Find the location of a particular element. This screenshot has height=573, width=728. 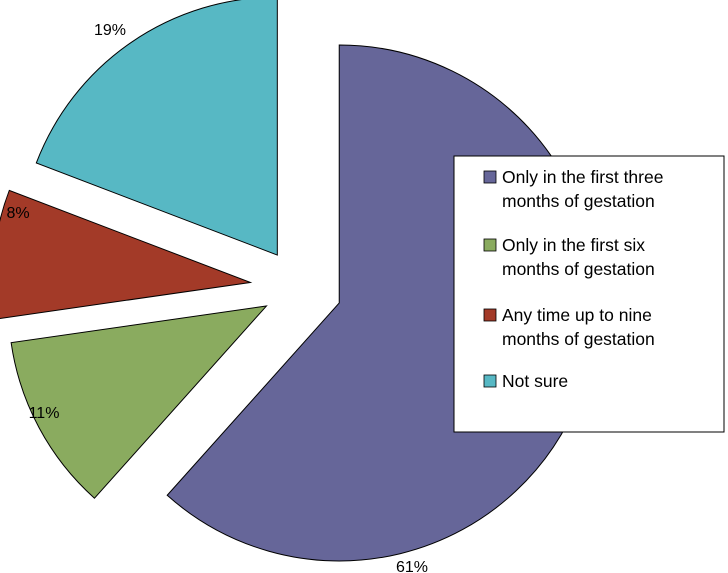

legend-entry-not-sure: Not sure is located at coordinates (525, 381).